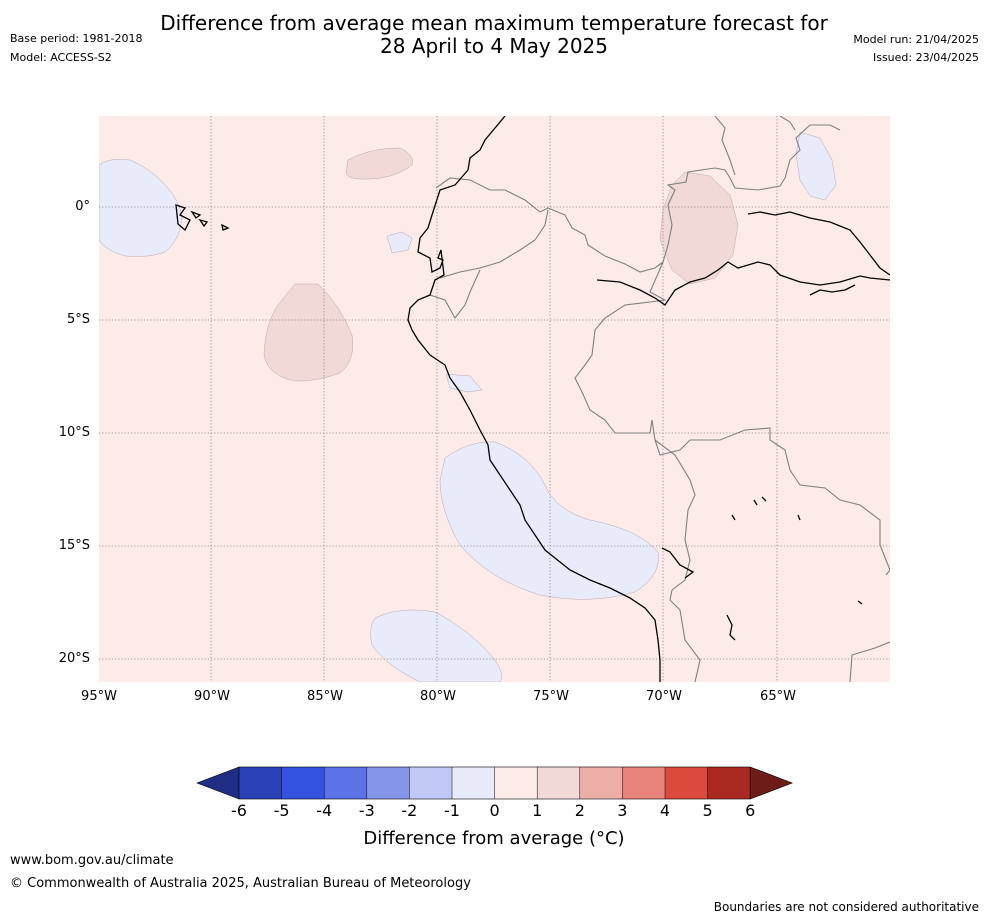 Image resolution: width=988 pixels, height=919 pixels. Describe the element at coordinates (74, 545) in the screenshot. I see `lat-label-15s: 15°S` at that location.